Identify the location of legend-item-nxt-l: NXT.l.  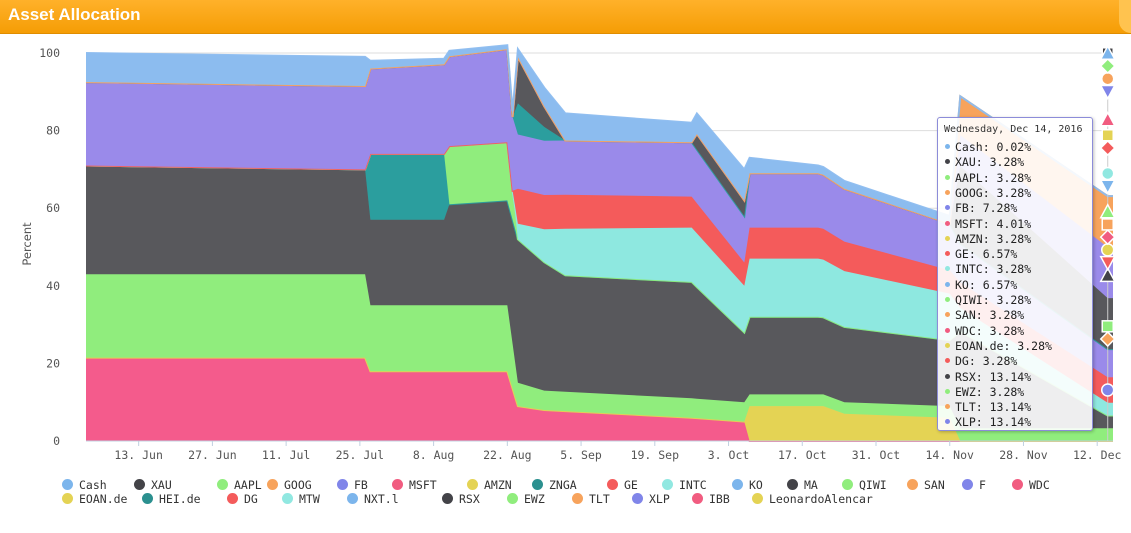
(373, 499).